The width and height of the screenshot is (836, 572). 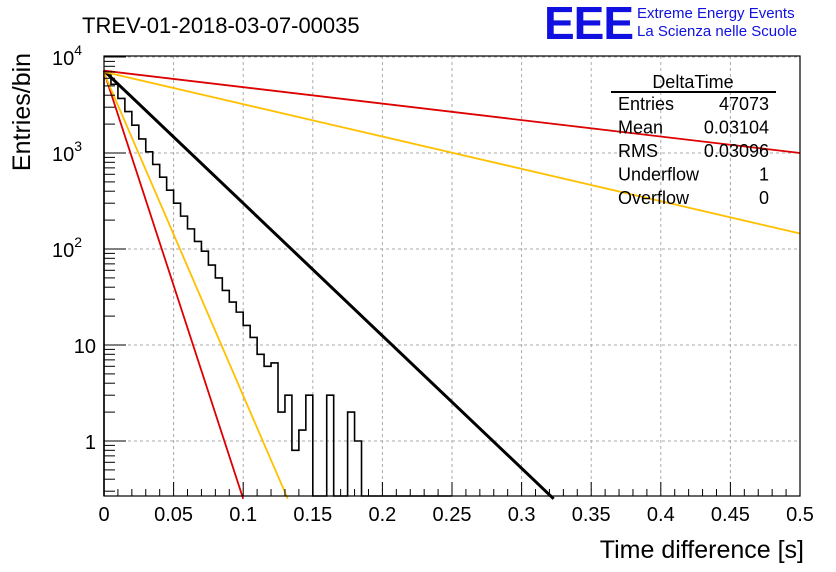 I want to click on eee-logo: EEE, so click(x=589, y=24).